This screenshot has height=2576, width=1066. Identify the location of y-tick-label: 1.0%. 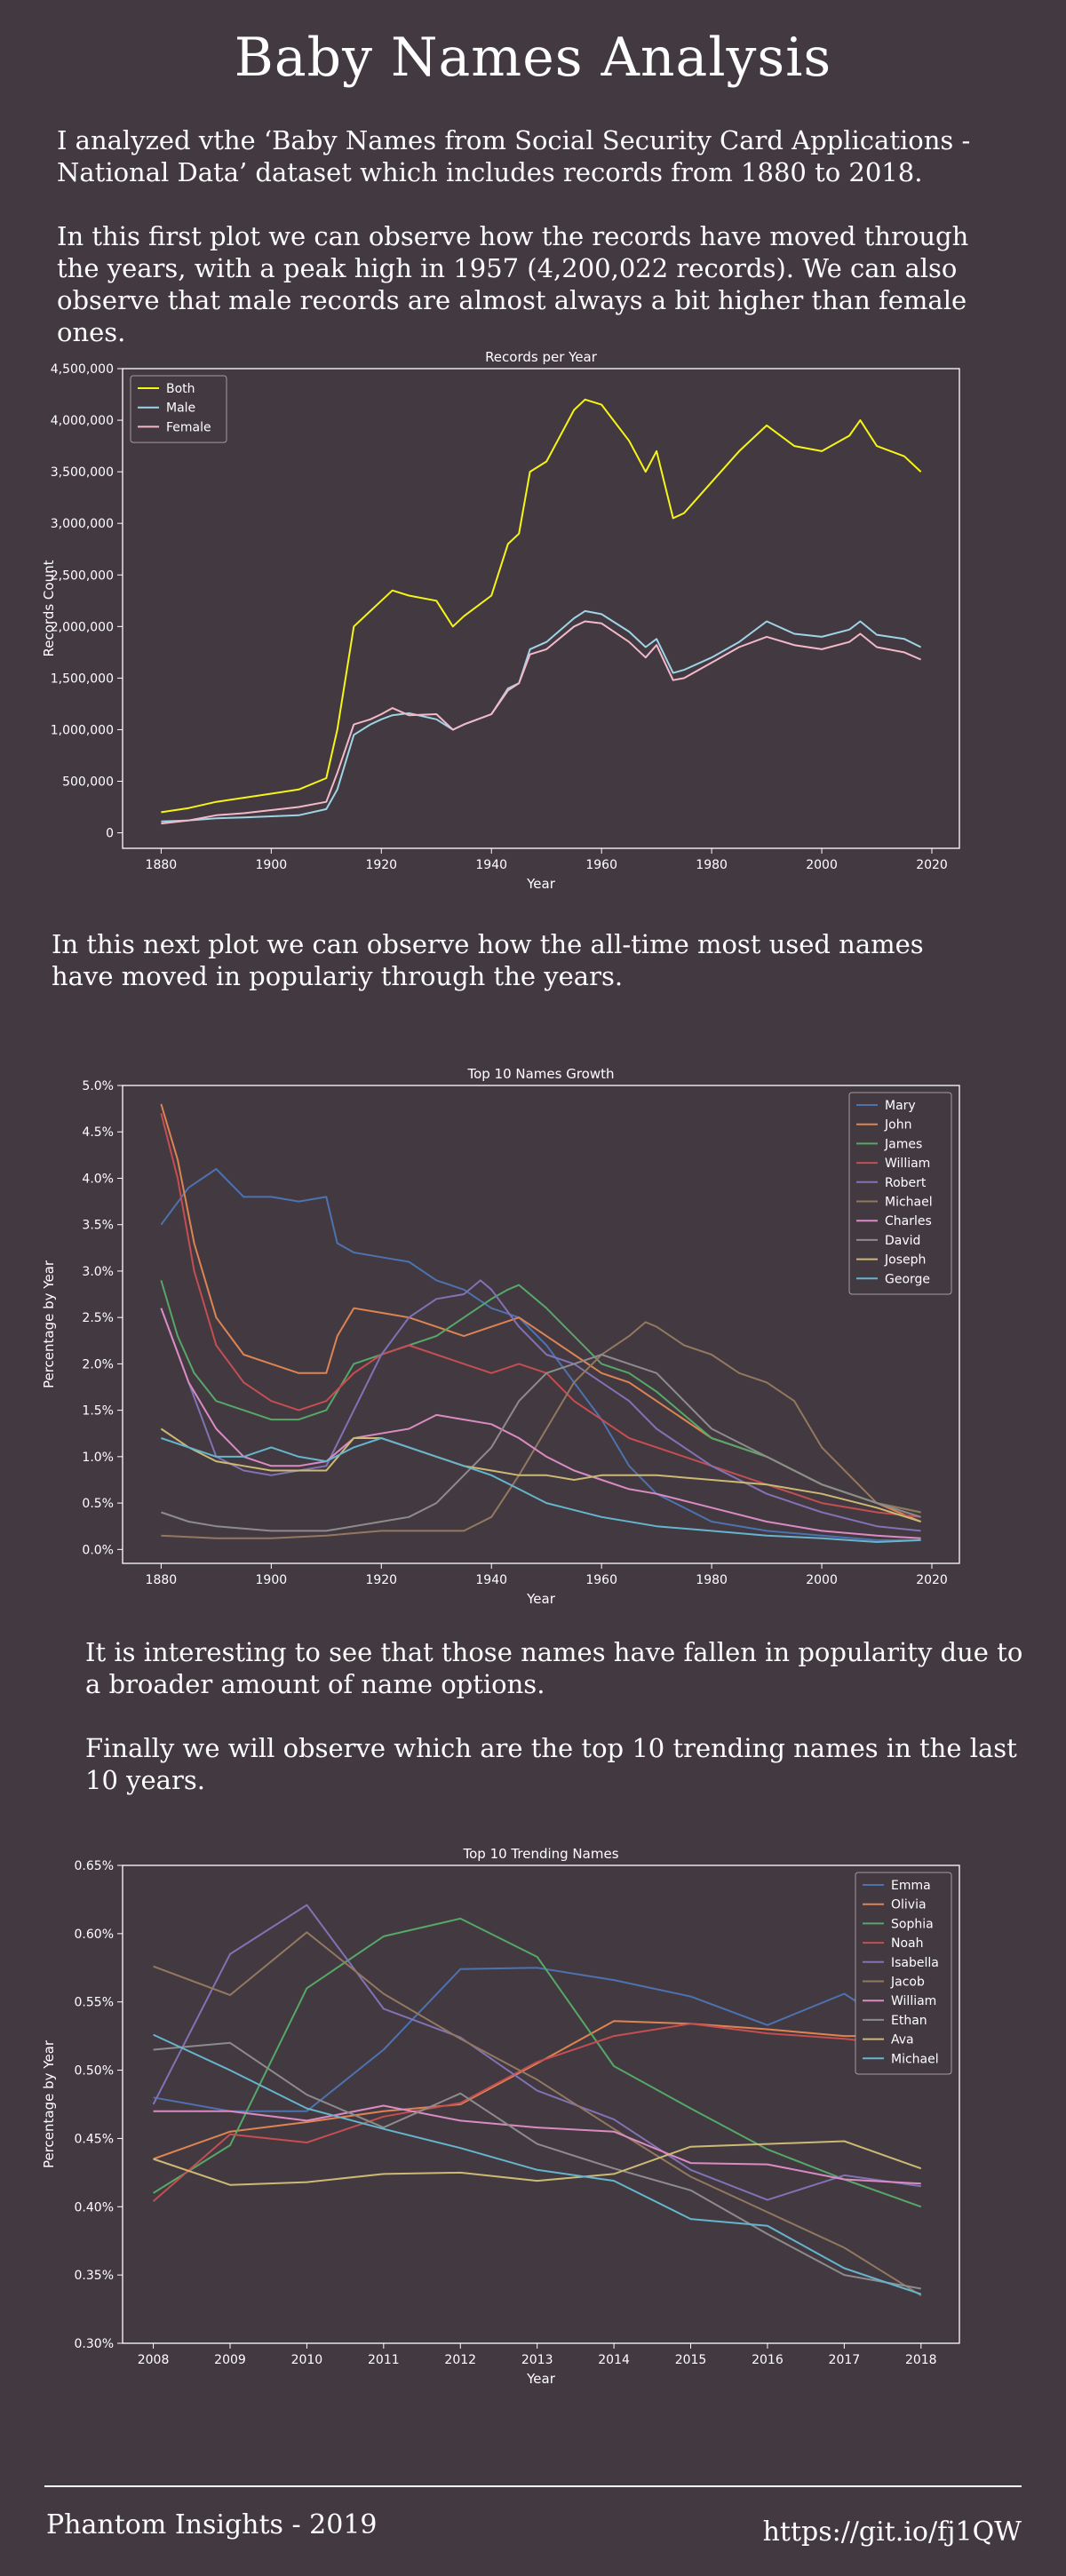
(98, 1458).